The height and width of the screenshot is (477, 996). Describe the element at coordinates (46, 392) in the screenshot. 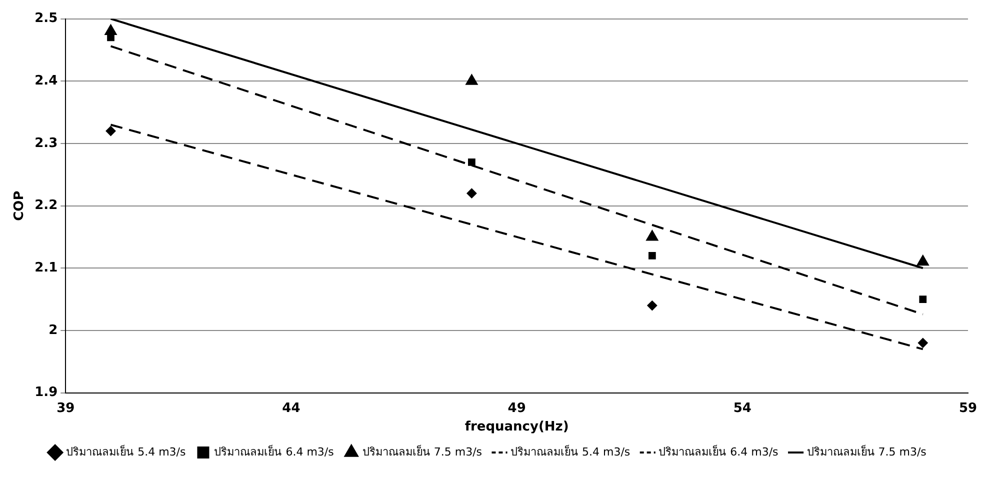

I see `y-tick-label: 1.9` at that location.